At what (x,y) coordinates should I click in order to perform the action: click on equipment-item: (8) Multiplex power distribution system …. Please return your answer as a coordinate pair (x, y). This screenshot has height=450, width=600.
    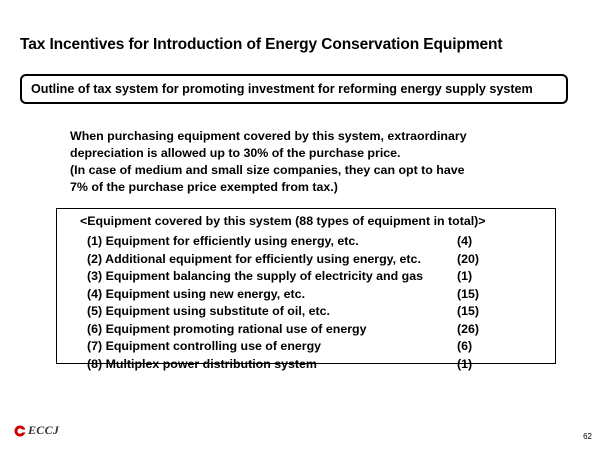
    Looking at the image, I should click on (307, 365).